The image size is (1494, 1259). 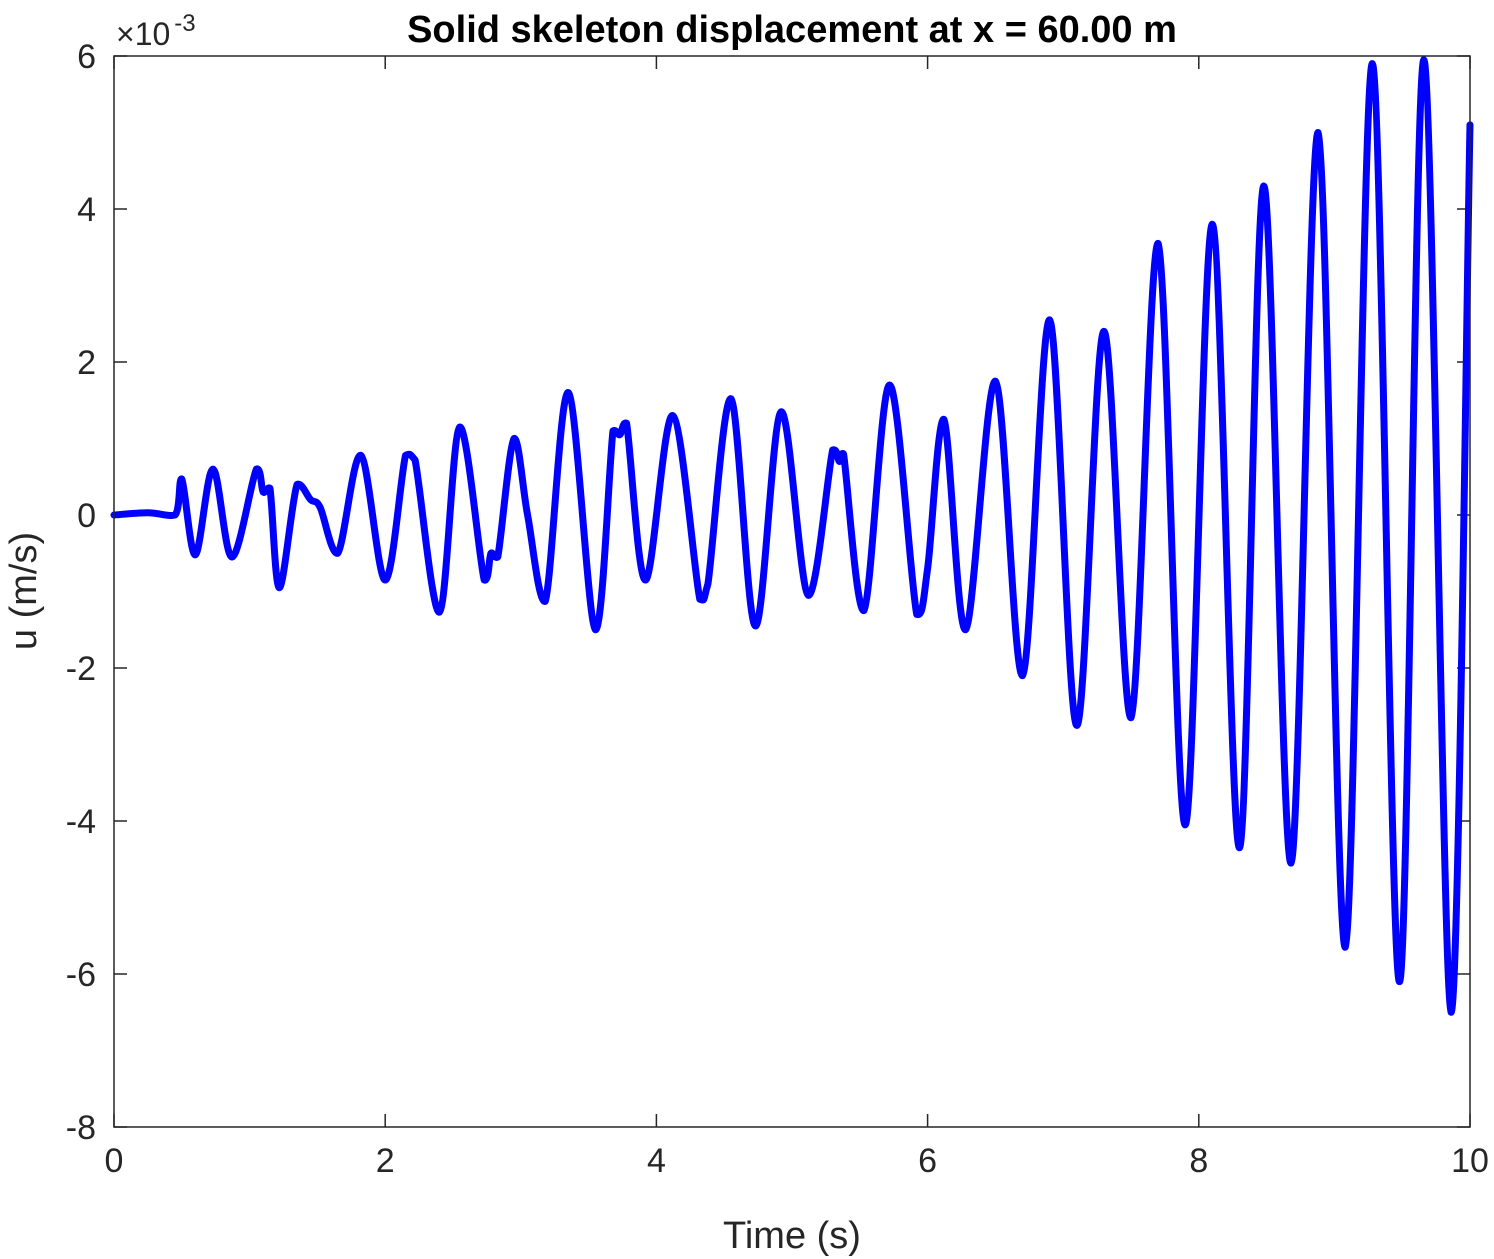 What do you see at coordinates (143, 34) in the screenshot?
I see `y-axis-multiplier: ×10` at bounding box center [143, 34].